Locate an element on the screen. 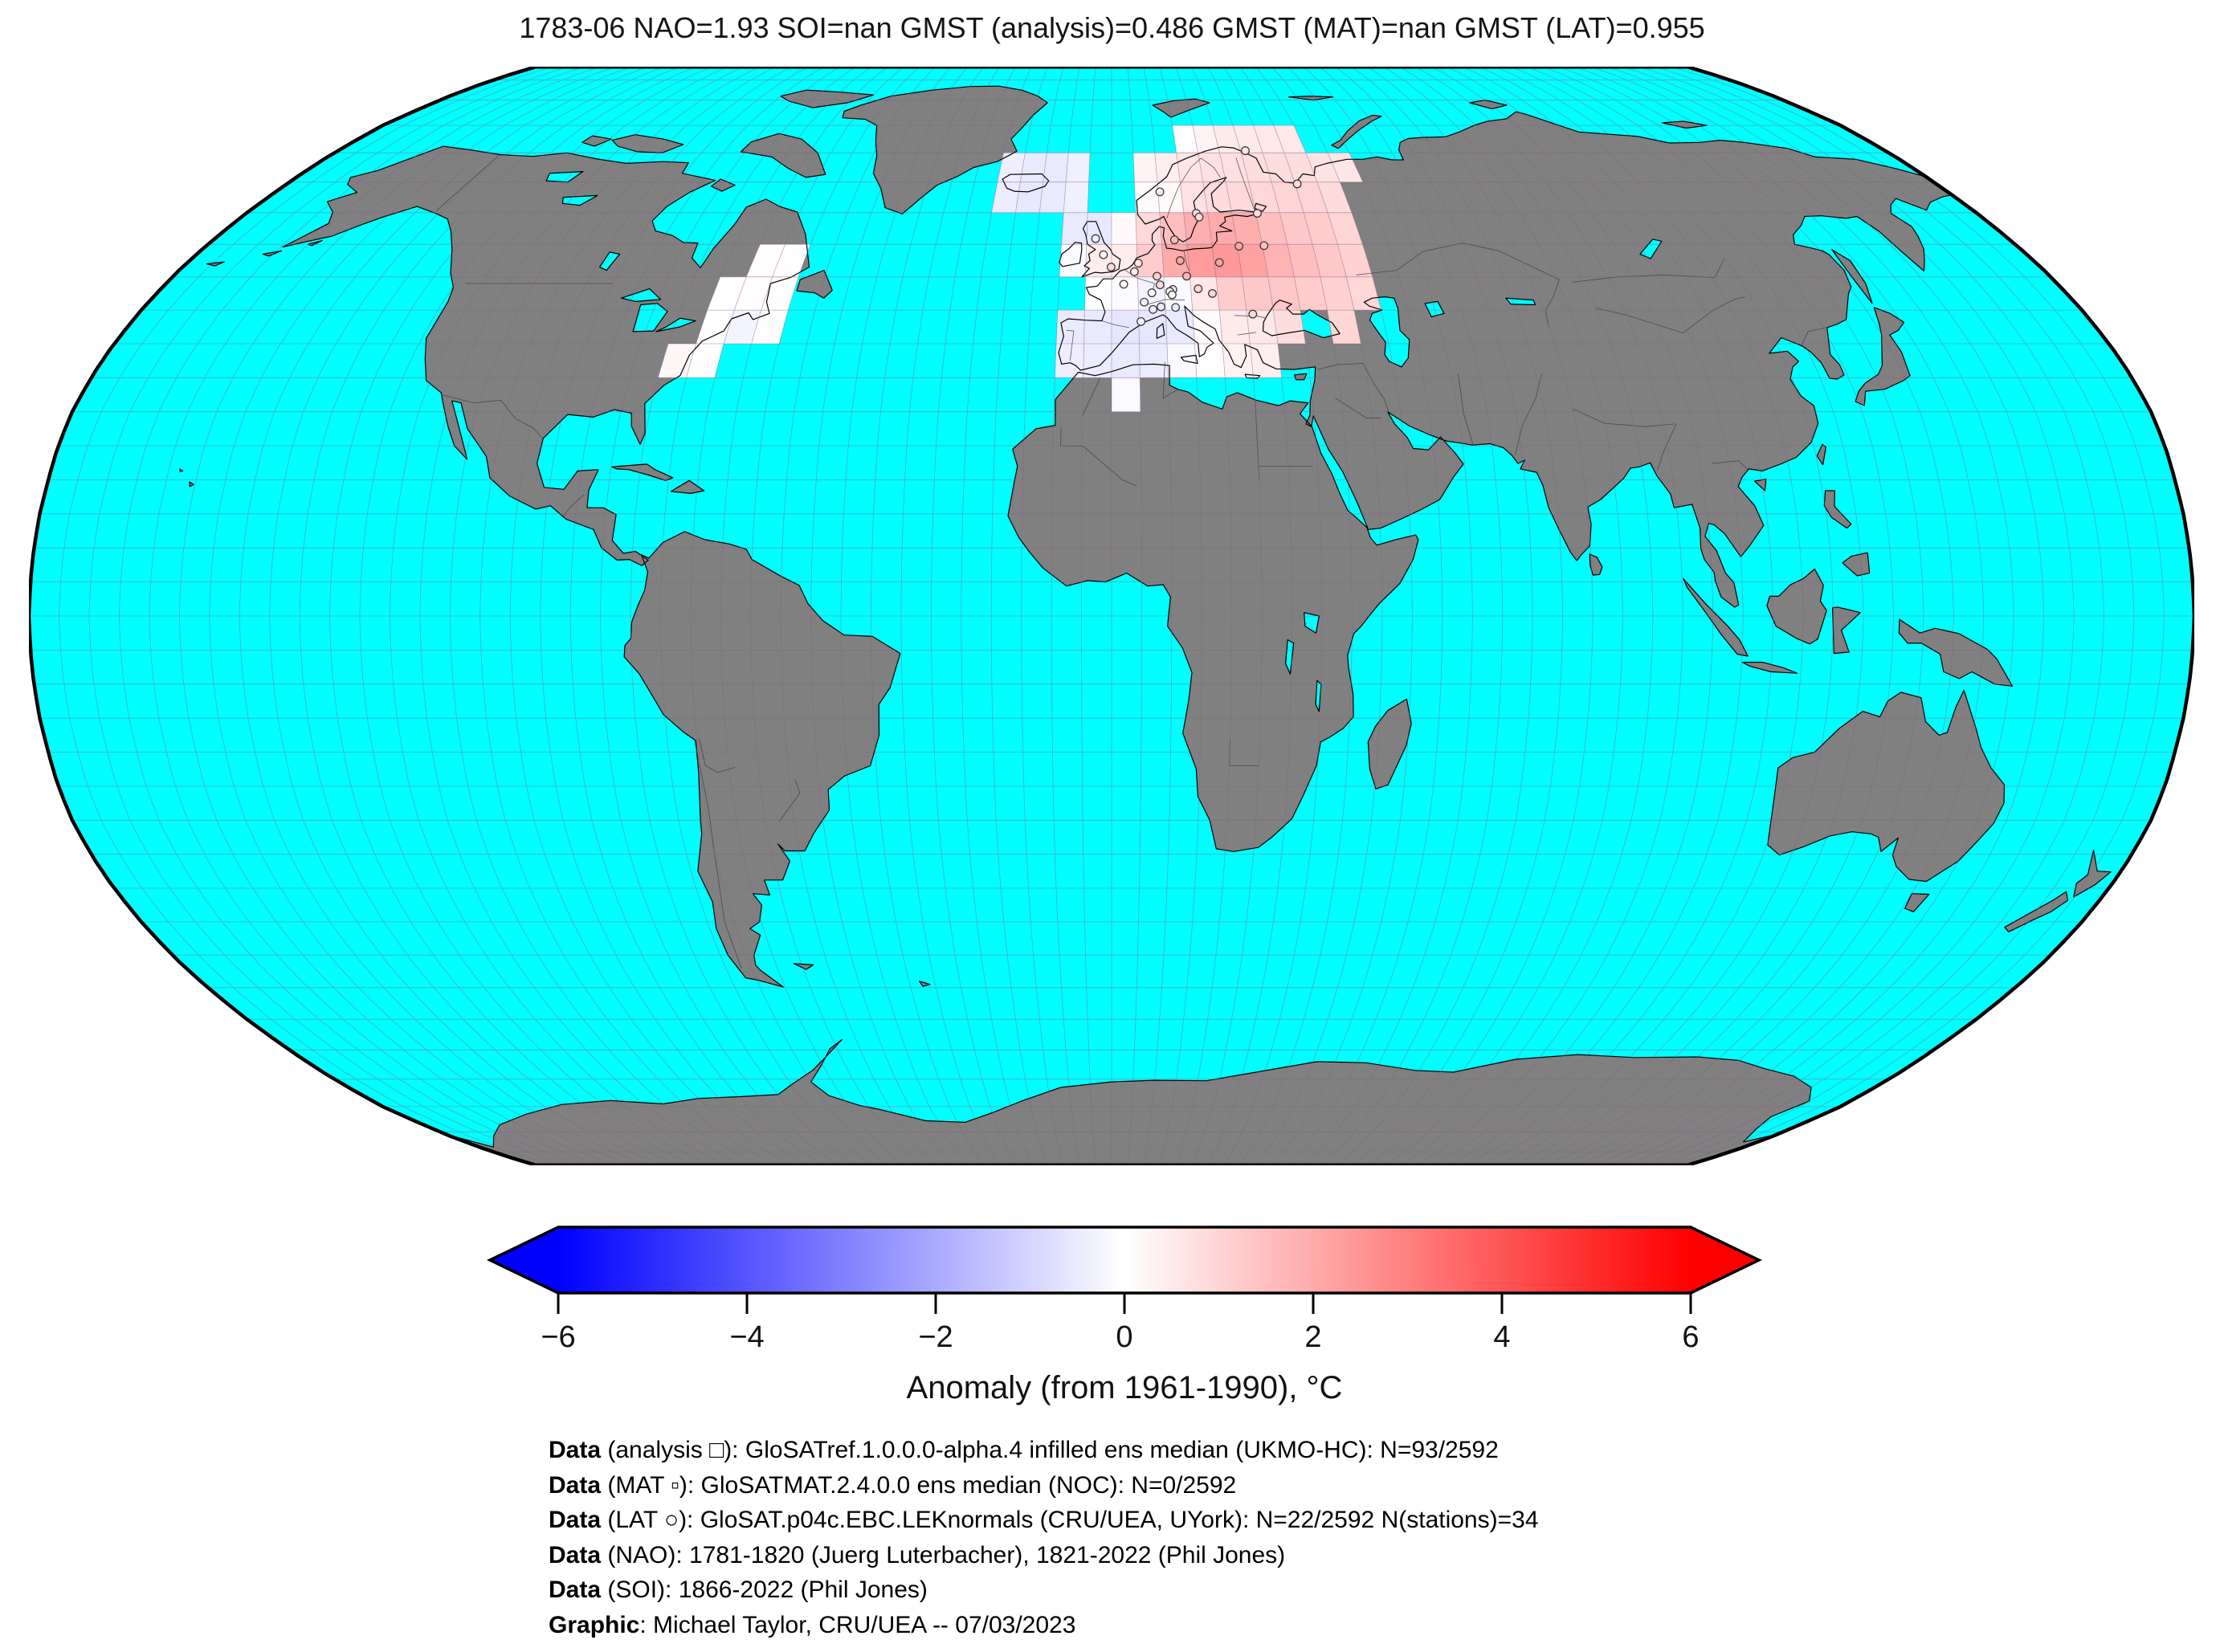 This screenshot has width=2224, height=1652. colorbar-gradient is located at coordinates (1124, 1260).